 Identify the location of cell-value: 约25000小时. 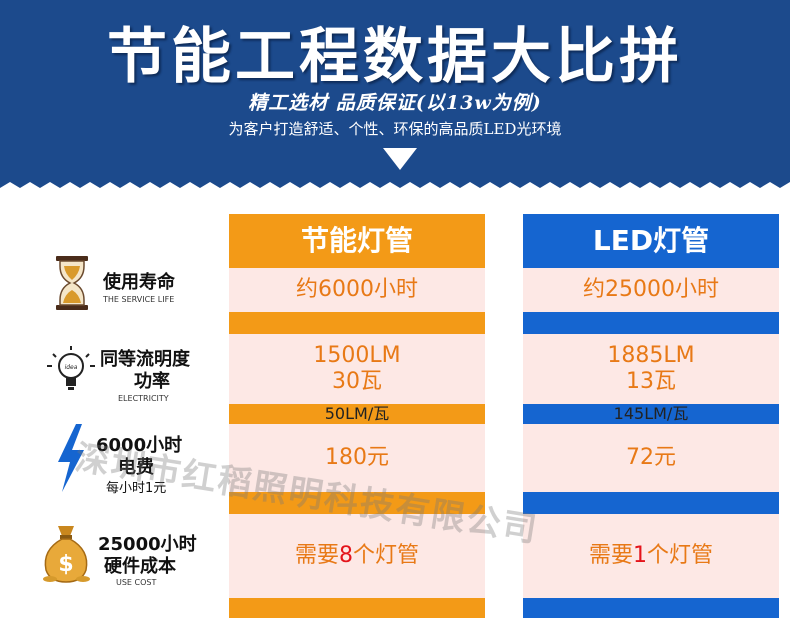
(651, 289).